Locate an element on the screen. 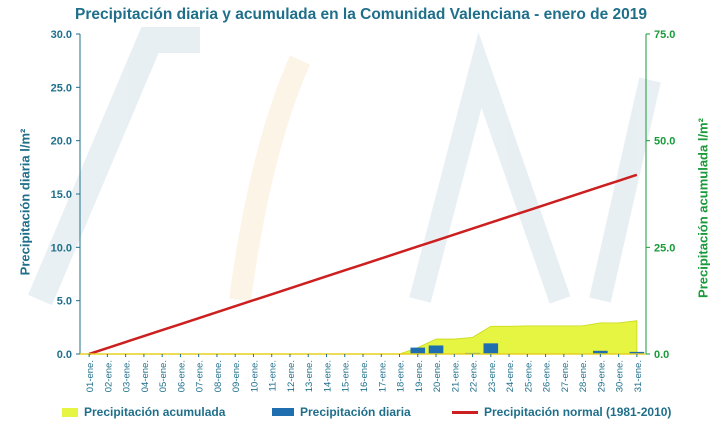 Image resolution: width=722 pixels, height=431 pixels. x-tick-label: 17-ene. is located at coordinates (382, 376).